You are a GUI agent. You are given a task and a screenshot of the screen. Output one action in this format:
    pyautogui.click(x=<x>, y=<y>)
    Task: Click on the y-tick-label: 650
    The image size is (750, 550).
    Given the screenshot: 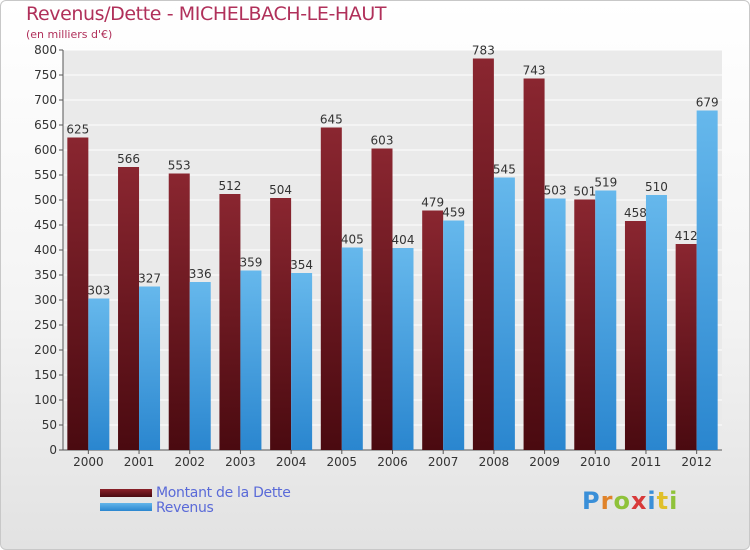 What is the action you would take?
    pyautogui.click(x=45, y=125)
    